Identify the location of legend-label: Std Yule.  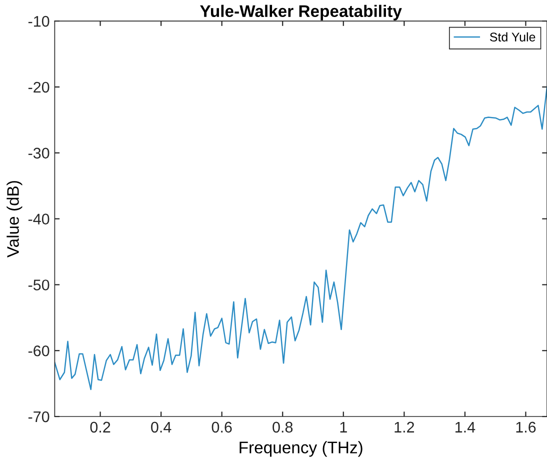
(513, 37).